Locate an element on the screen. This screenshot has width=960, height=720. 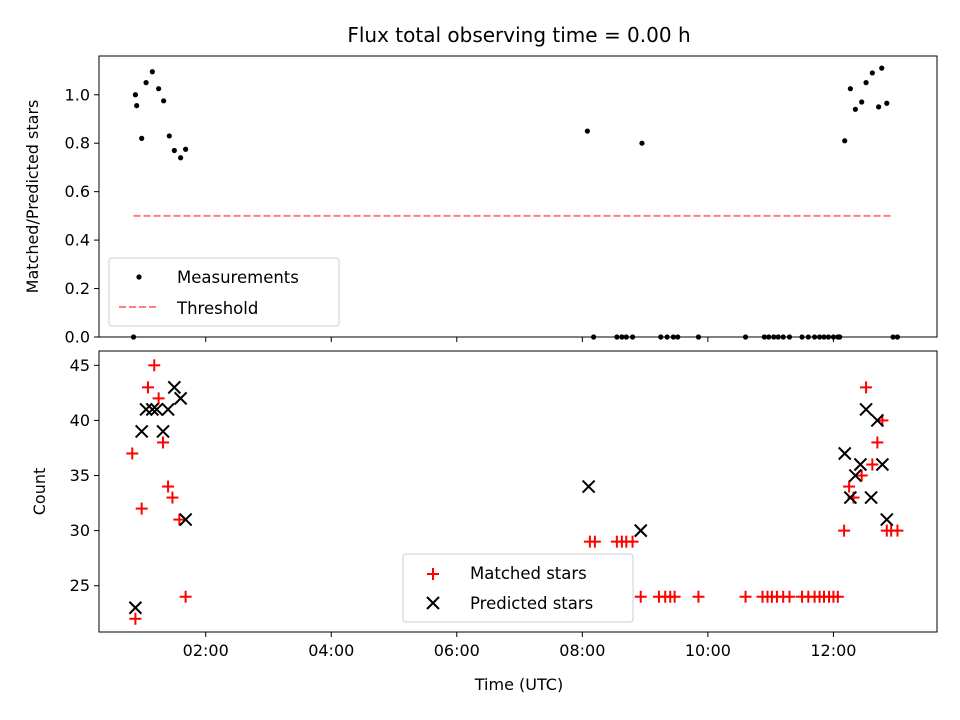
legend-threshold-label: Threshold is located at coordinates (217, 308).